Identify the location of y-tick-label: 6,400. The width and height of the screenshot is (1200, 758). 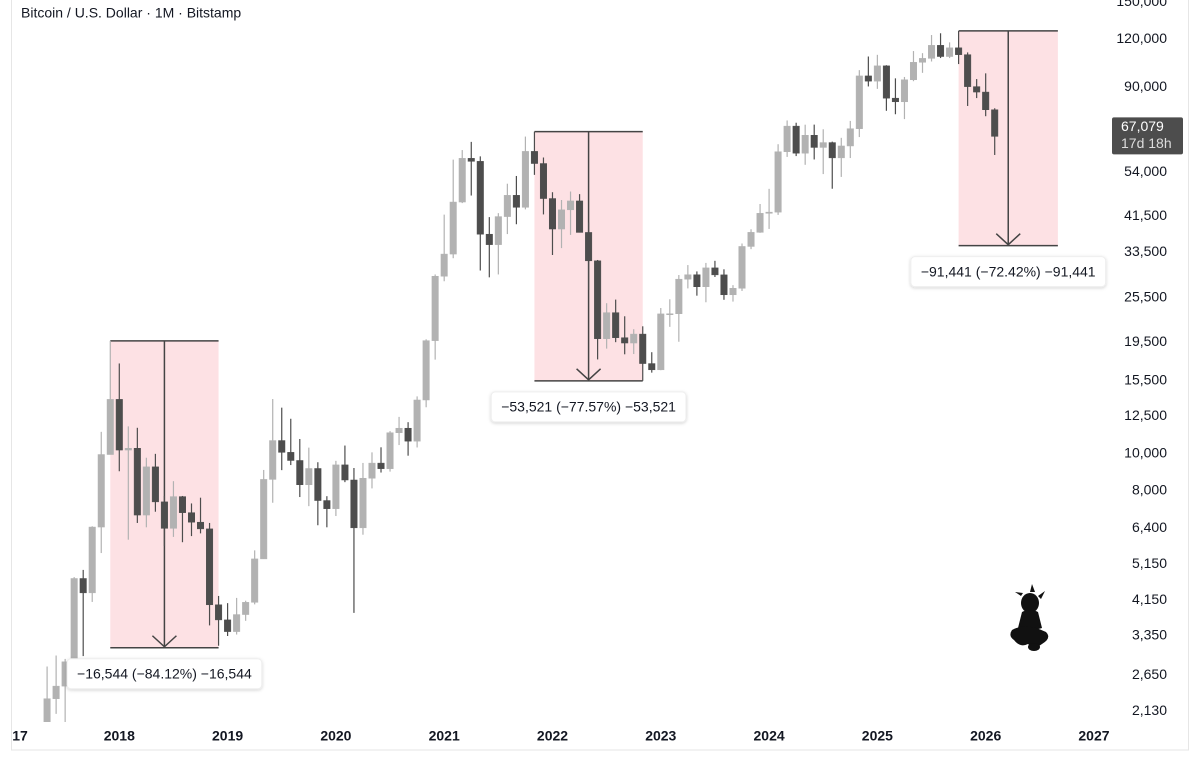
(1149, 527).